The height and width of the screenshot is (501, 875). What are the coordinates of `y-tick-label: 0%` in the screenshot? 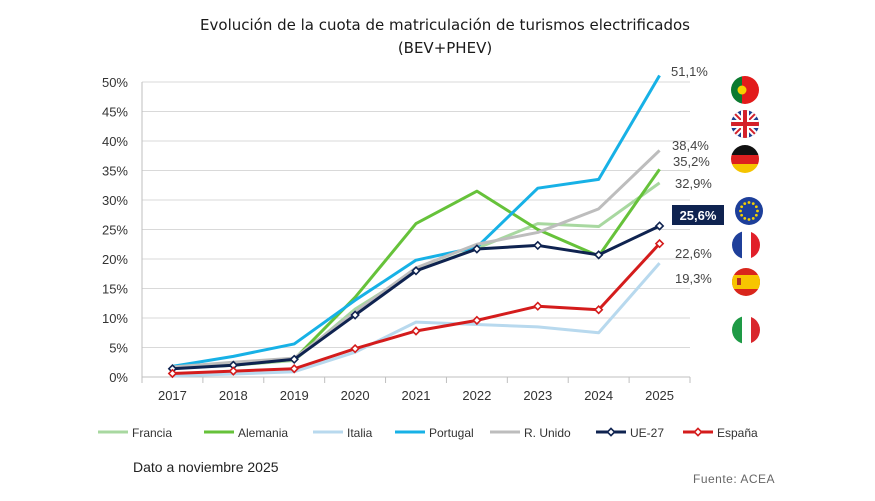 It's located at (118, 377).